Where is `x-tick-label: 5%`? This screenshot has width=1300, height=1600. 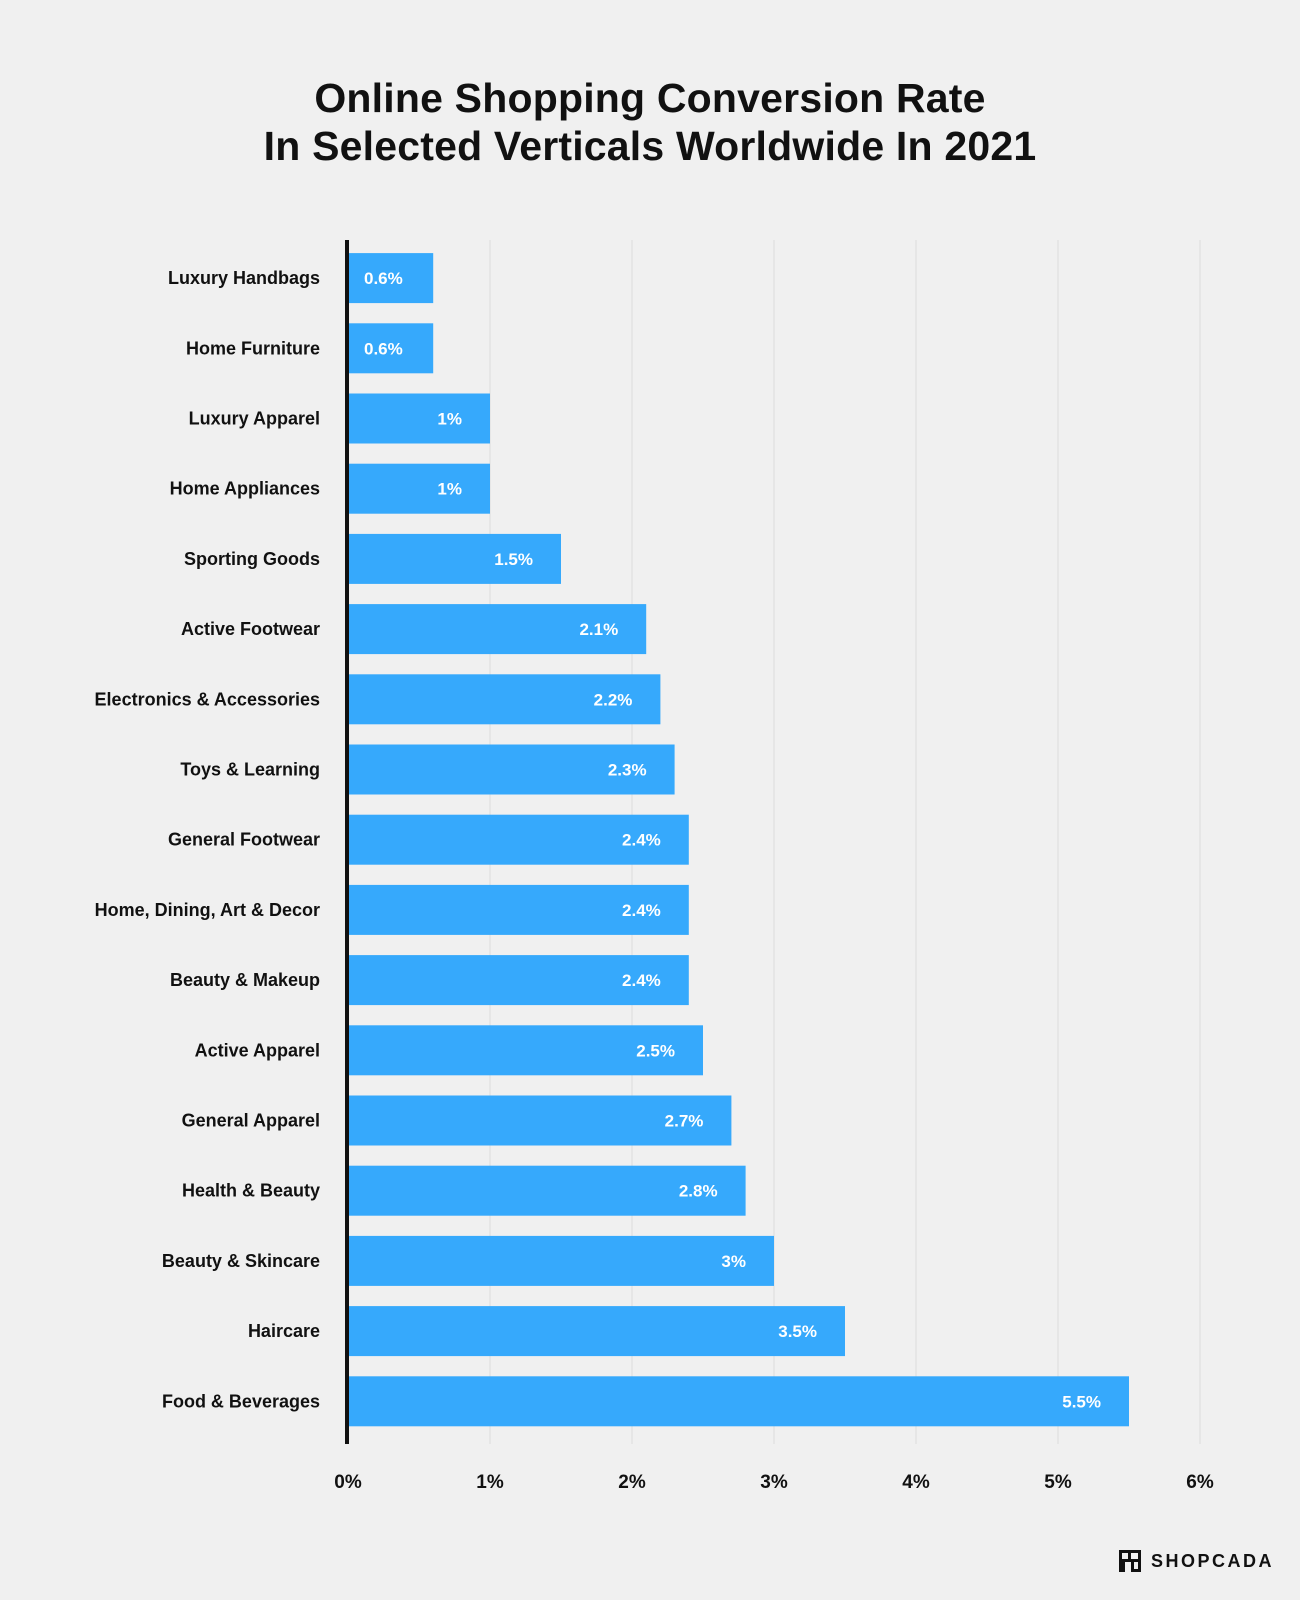
x-tick-label: 5% is located at coordinates (1058, 1482).